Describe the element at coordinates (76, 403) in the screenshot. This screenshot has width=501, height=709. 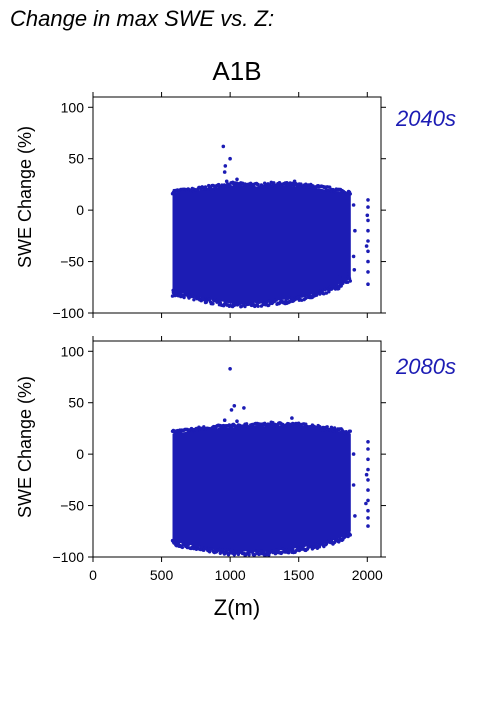
I see `y-tick-label: 50` at that location.